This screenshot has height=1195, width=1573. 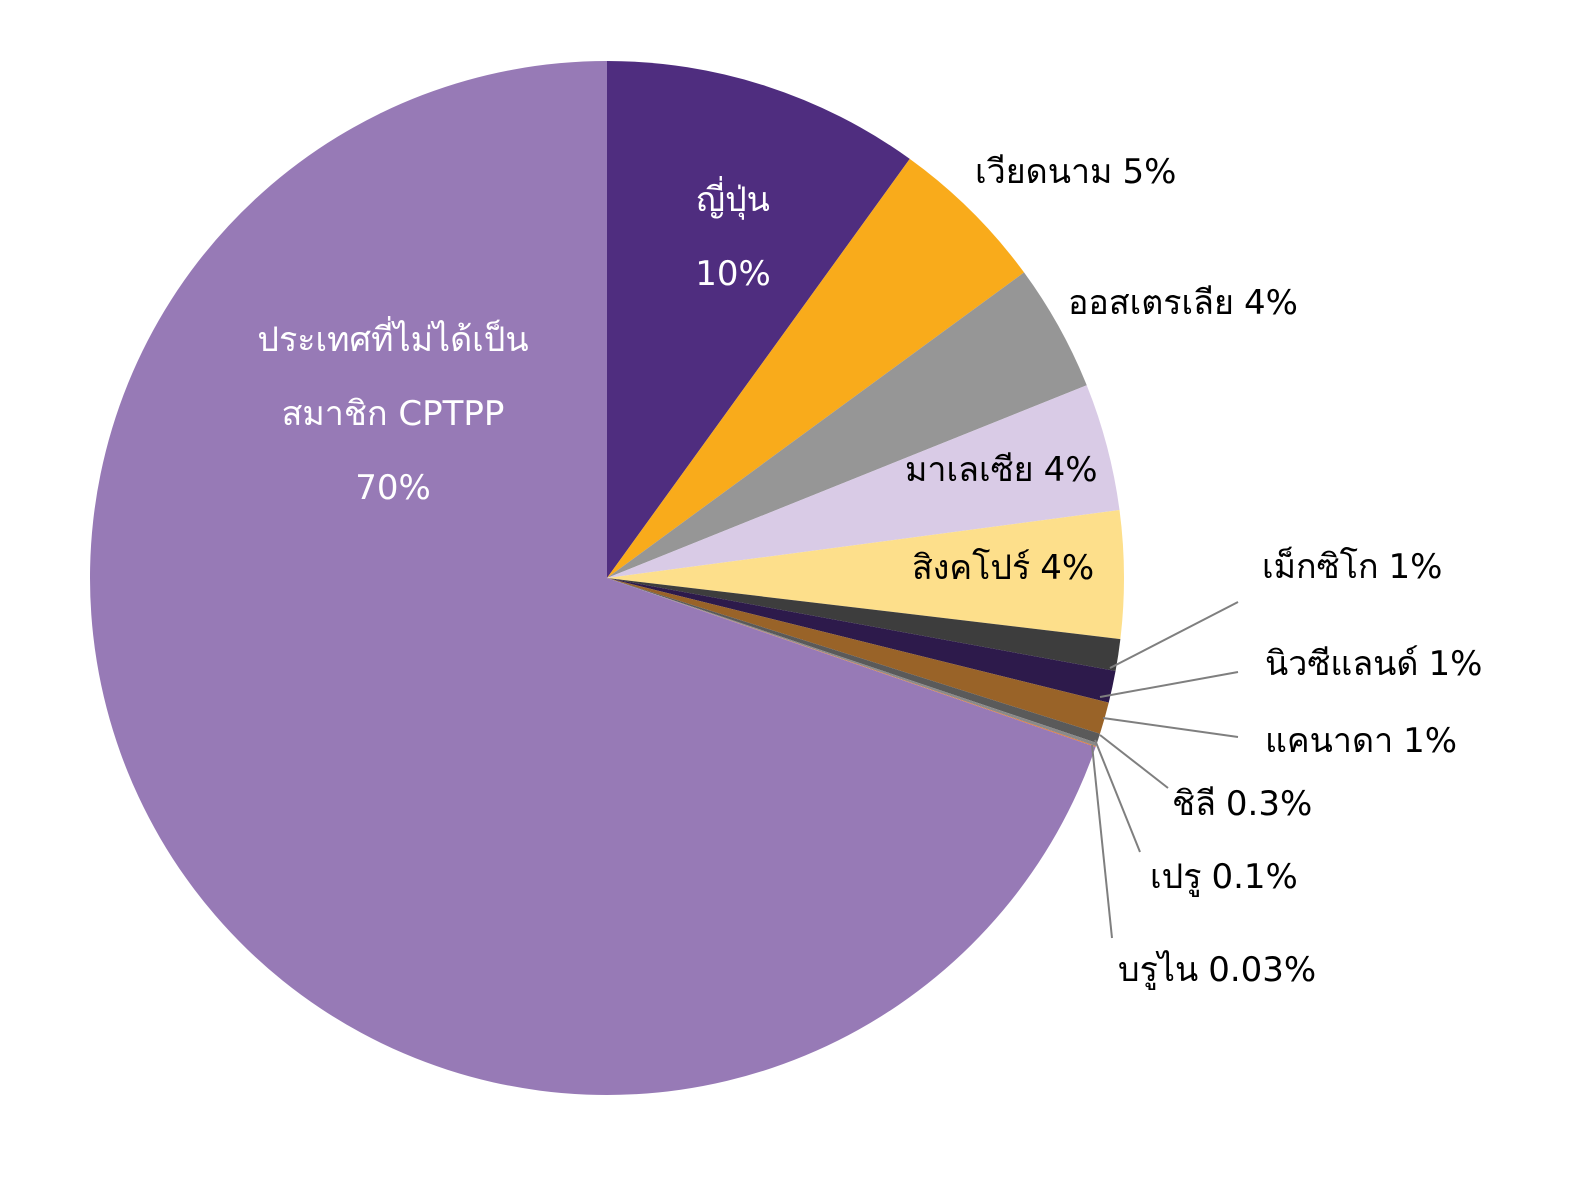 What do you see at coordinates (733, 274) in the screenshot?
I see `value-label: 10%` at bounding box center [733, 274].